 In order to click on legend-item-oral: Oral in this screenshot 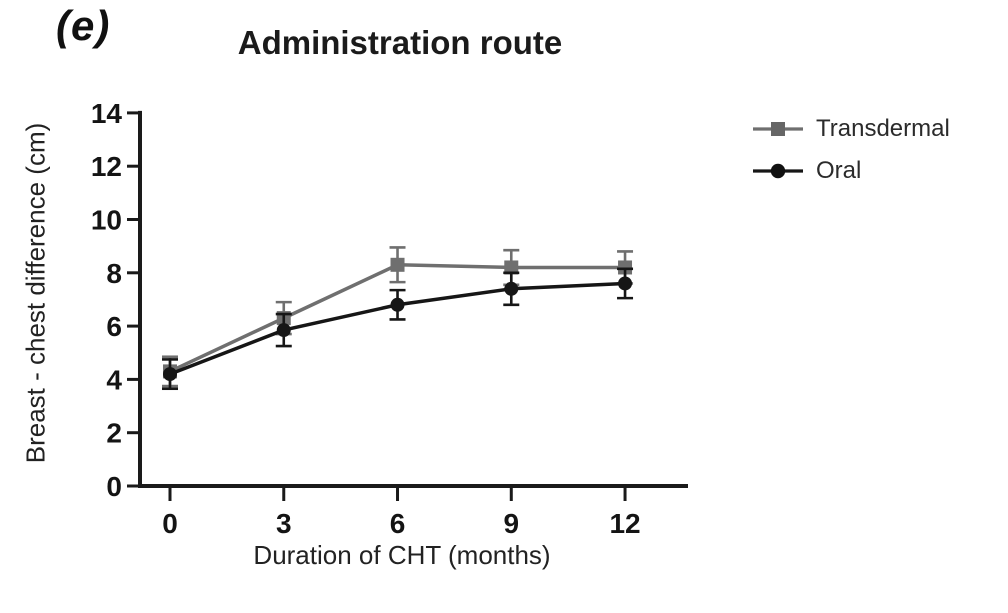, I will do `click(851, 171)`.